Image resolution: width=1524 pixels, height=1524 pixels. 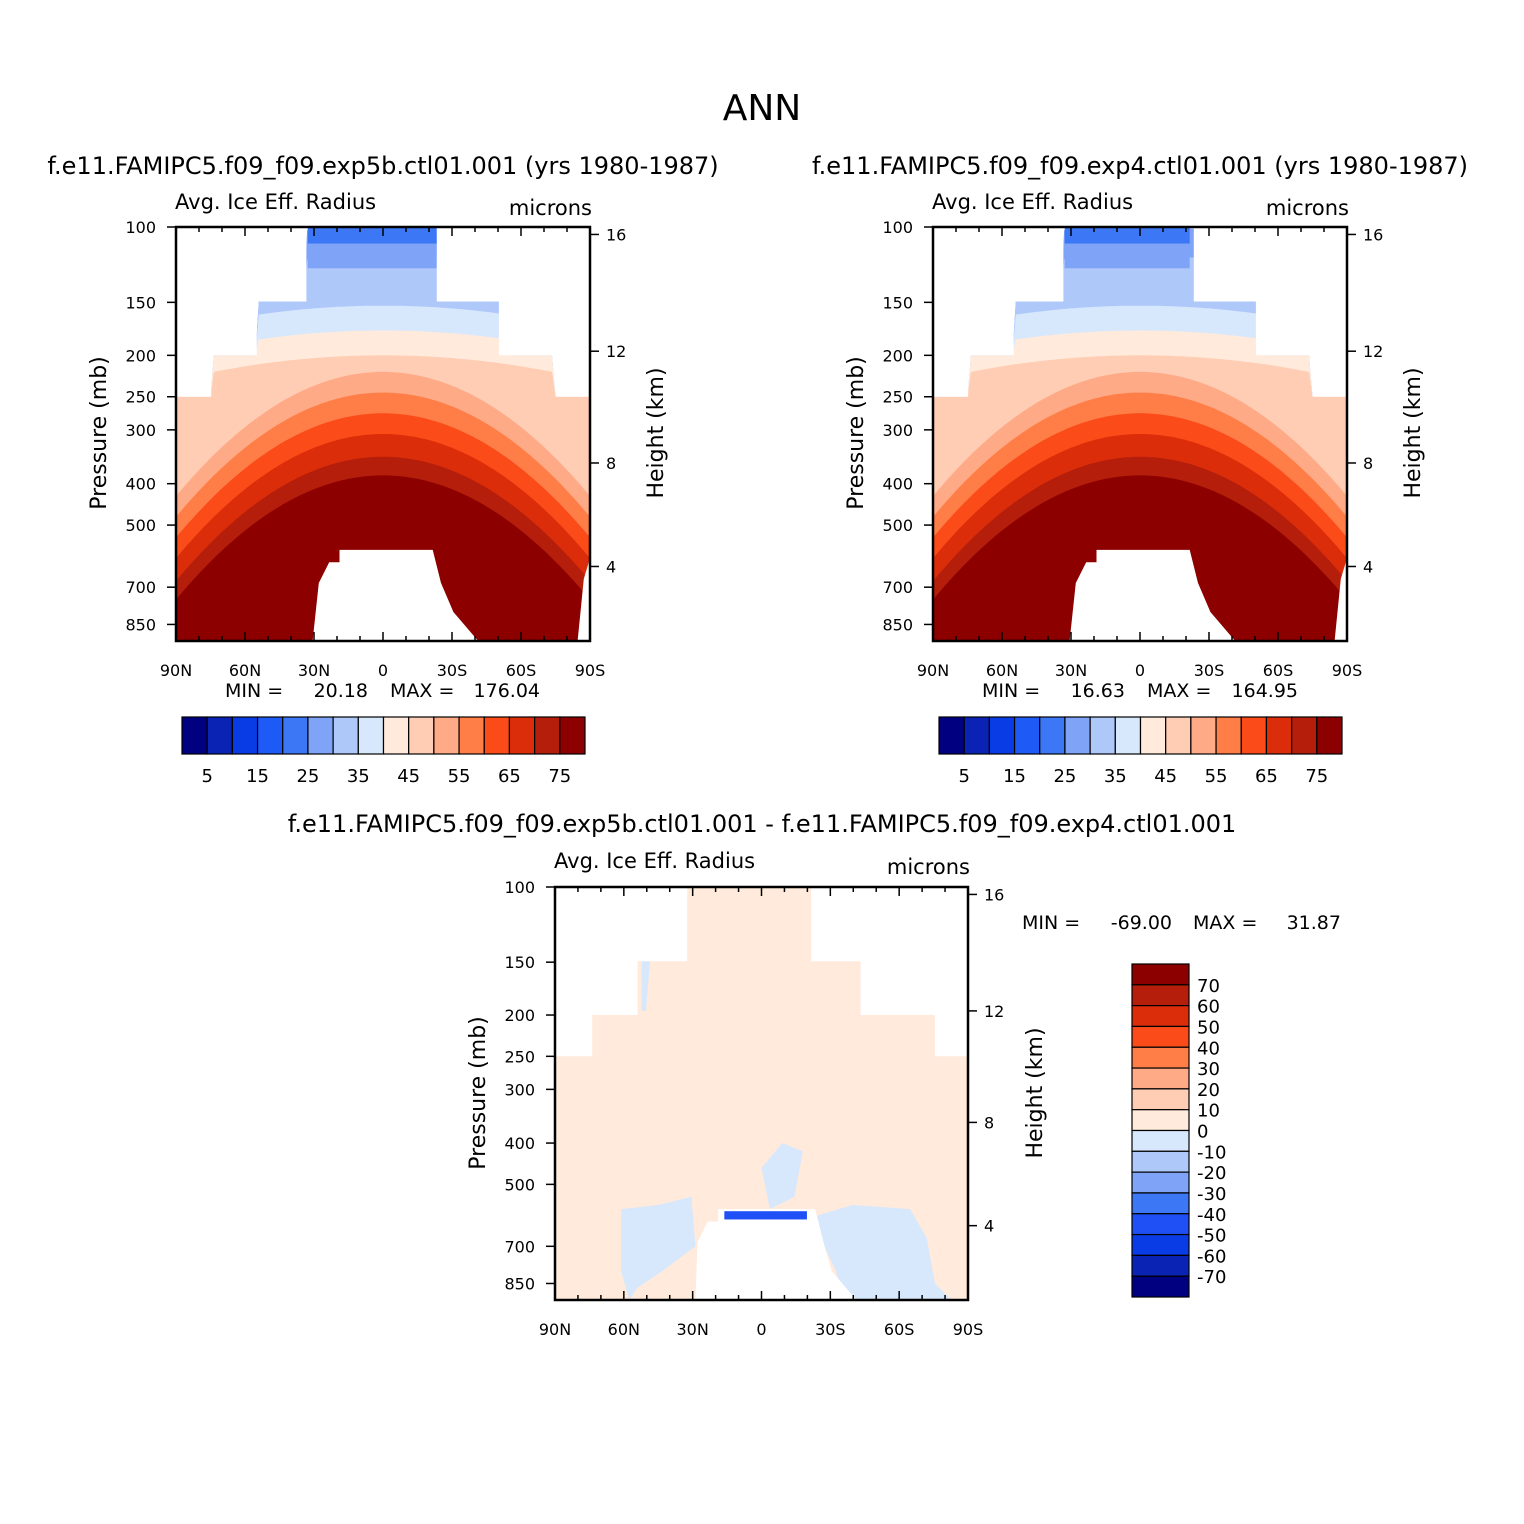 What do you see at coordinates (521, 670) in the screenshot?
I see `x-tick-label: 60S` at bounding box center [521, 670].